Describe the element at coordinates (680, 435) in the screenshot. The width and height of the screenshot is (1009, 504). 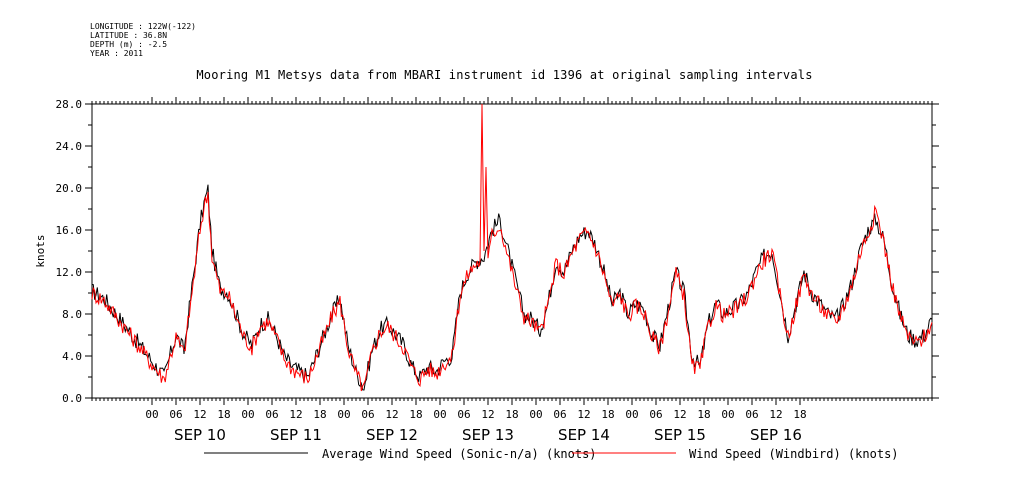
I see `x-day-label: SEP 15` at that location.